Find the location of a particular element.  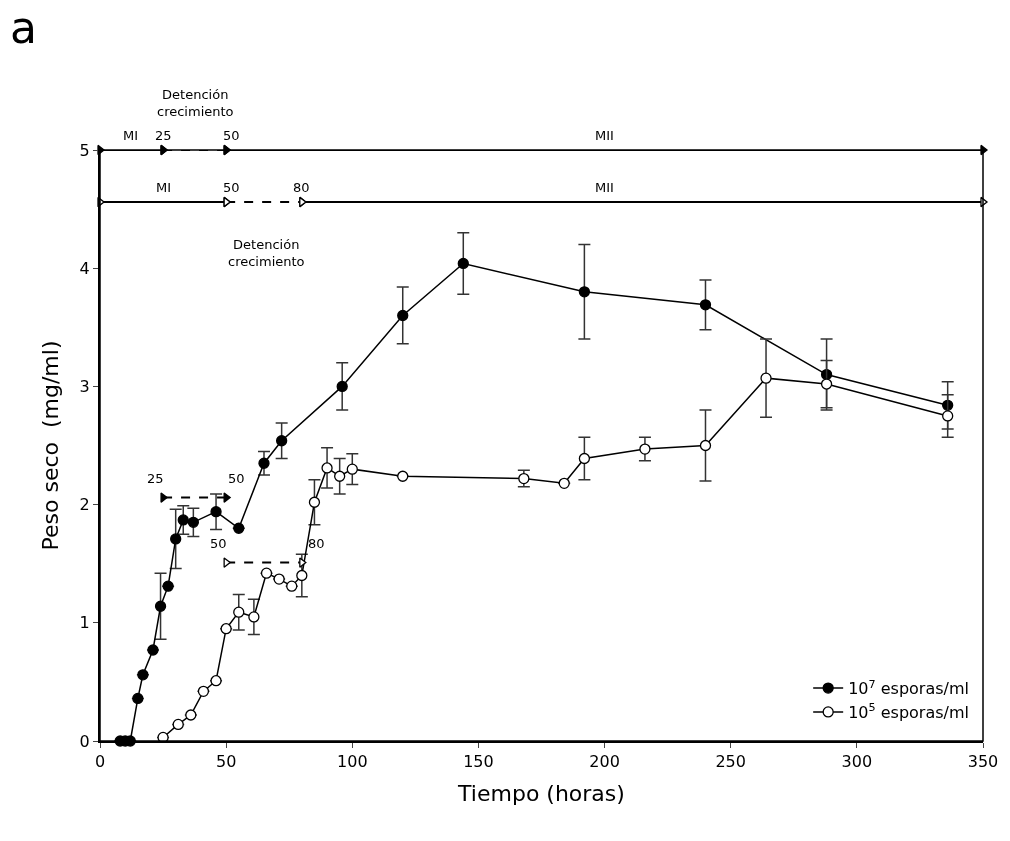

x-axis-title: Tiempo (horas) is located at coordinates (541, 793).